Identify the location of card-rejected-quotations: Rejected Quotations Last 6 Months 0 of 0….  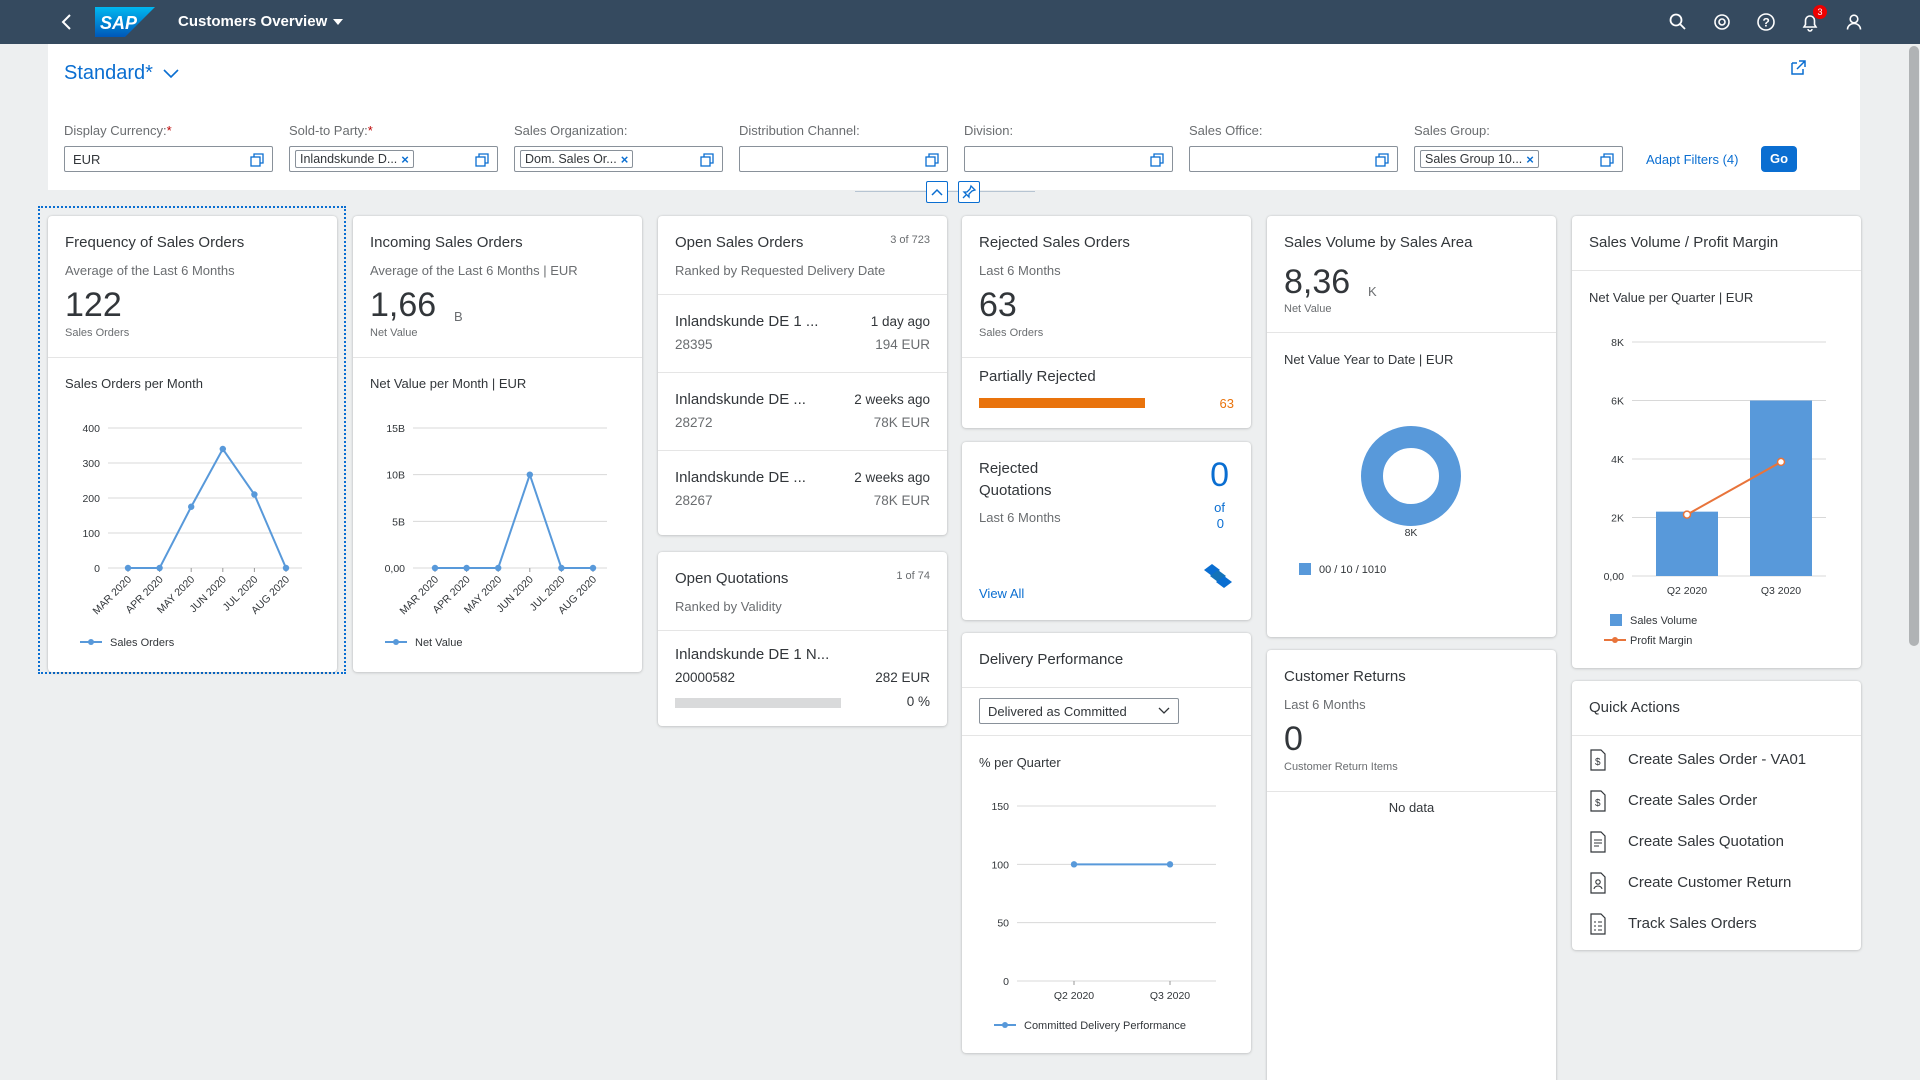
(1106, 531).